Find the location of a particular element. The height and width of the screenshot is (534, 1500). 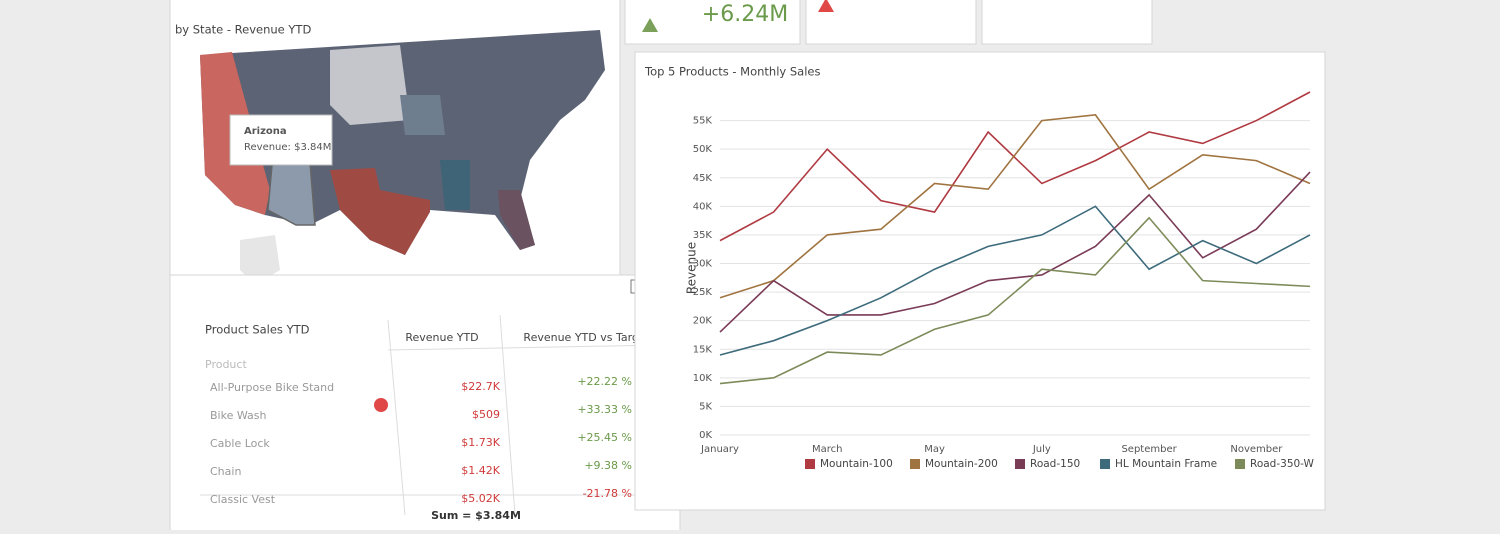

legend-label: Road-150 is located at coordinates (1055, 464).